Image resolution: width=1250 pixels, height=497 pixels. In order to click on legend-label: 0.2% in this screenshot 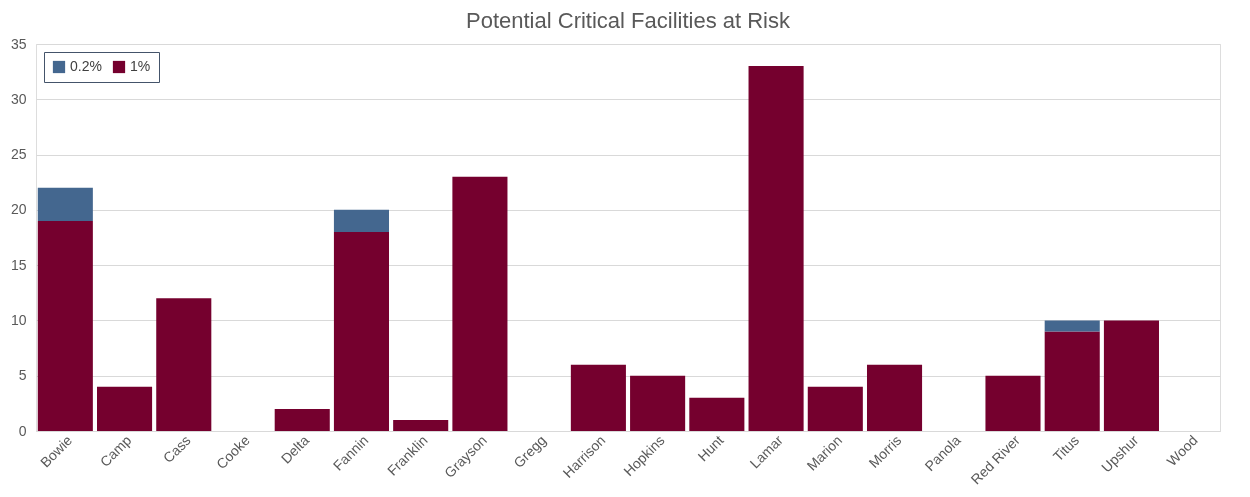, I will do `click(86, 66)`.